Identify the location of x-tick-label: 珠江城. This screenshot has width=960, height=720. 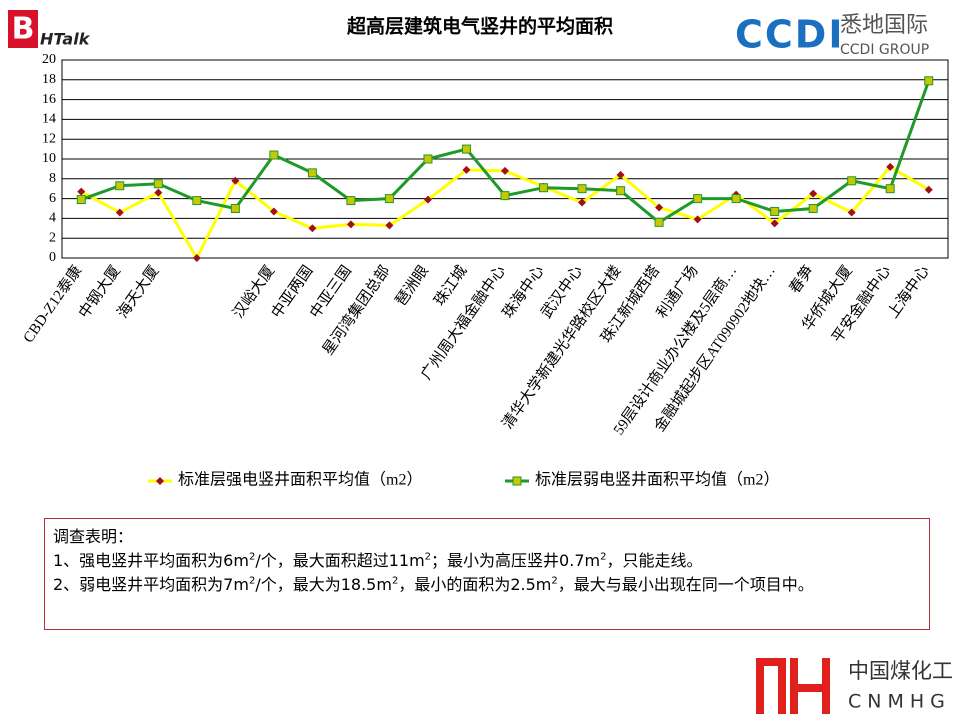
(451, 286).